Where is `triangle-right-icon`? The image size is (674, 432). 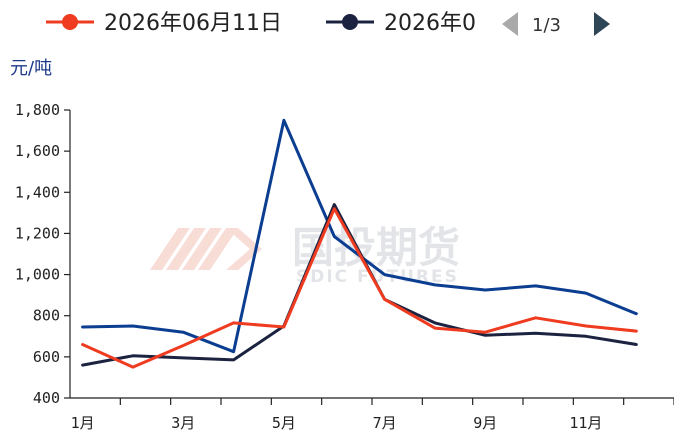 triangle-right-icon is located at coordinates (602, 24).